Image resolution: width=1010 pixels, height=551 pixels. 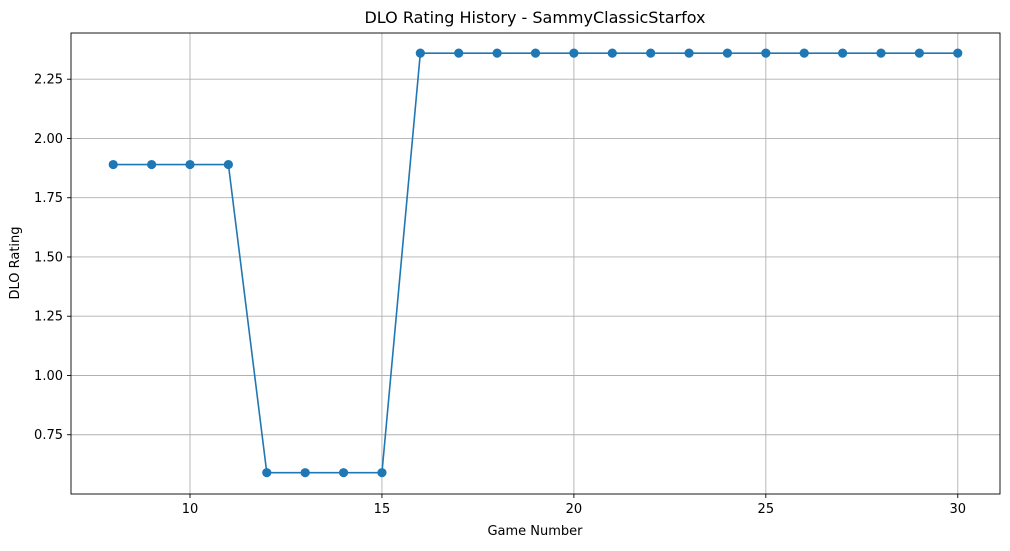 What do you see at coordinates (48, 317) in the screenshot?
I see `y-tick-label: 1.25` at bounding box center [48, 317].